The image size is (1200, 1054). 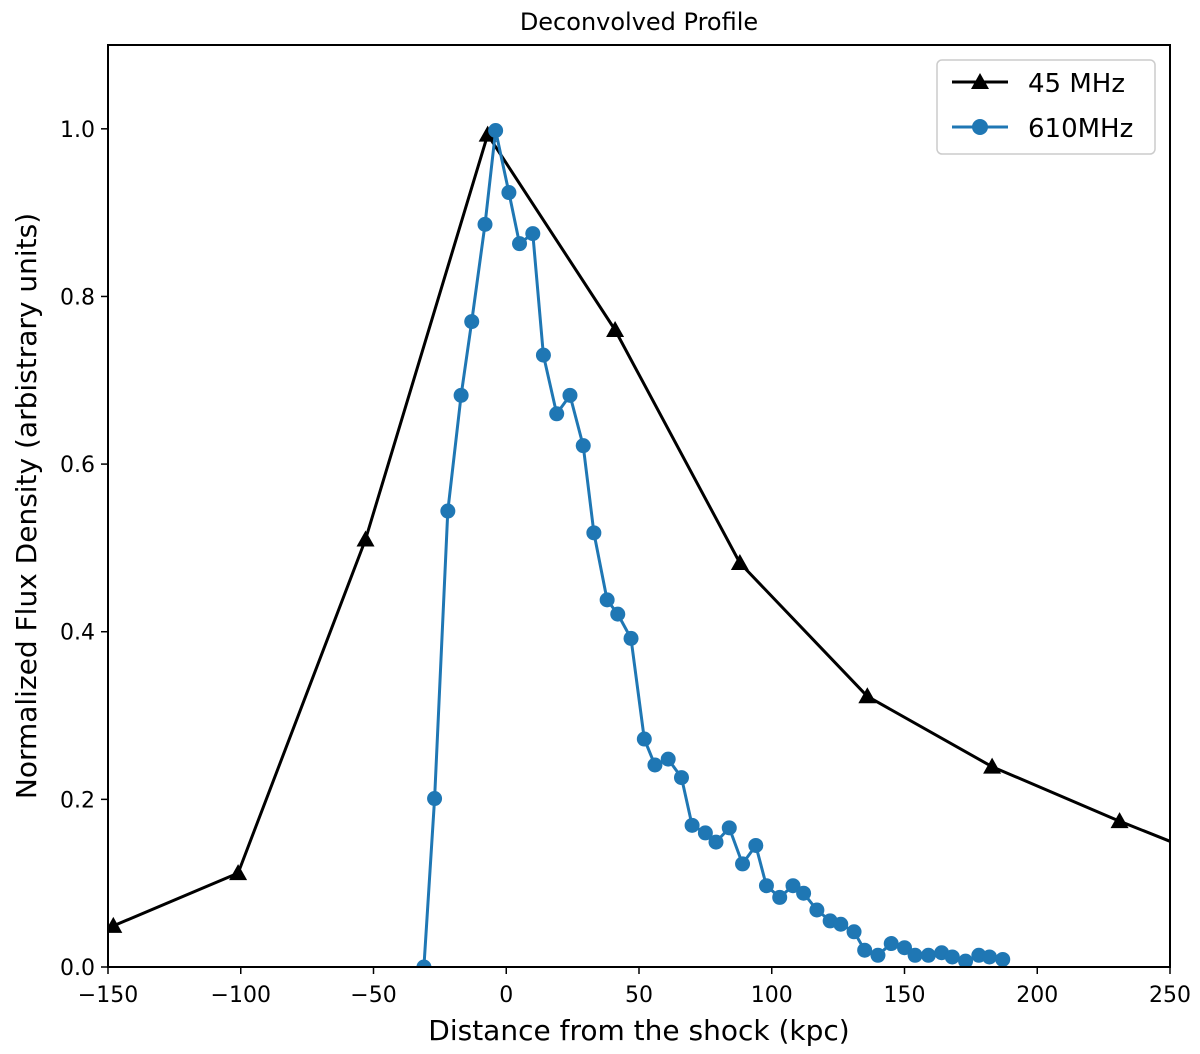 What do you see at coordinates (1170, 995) in the screenshot?
I see `x-tick-label: 250` at bounding box center [1170, 995].